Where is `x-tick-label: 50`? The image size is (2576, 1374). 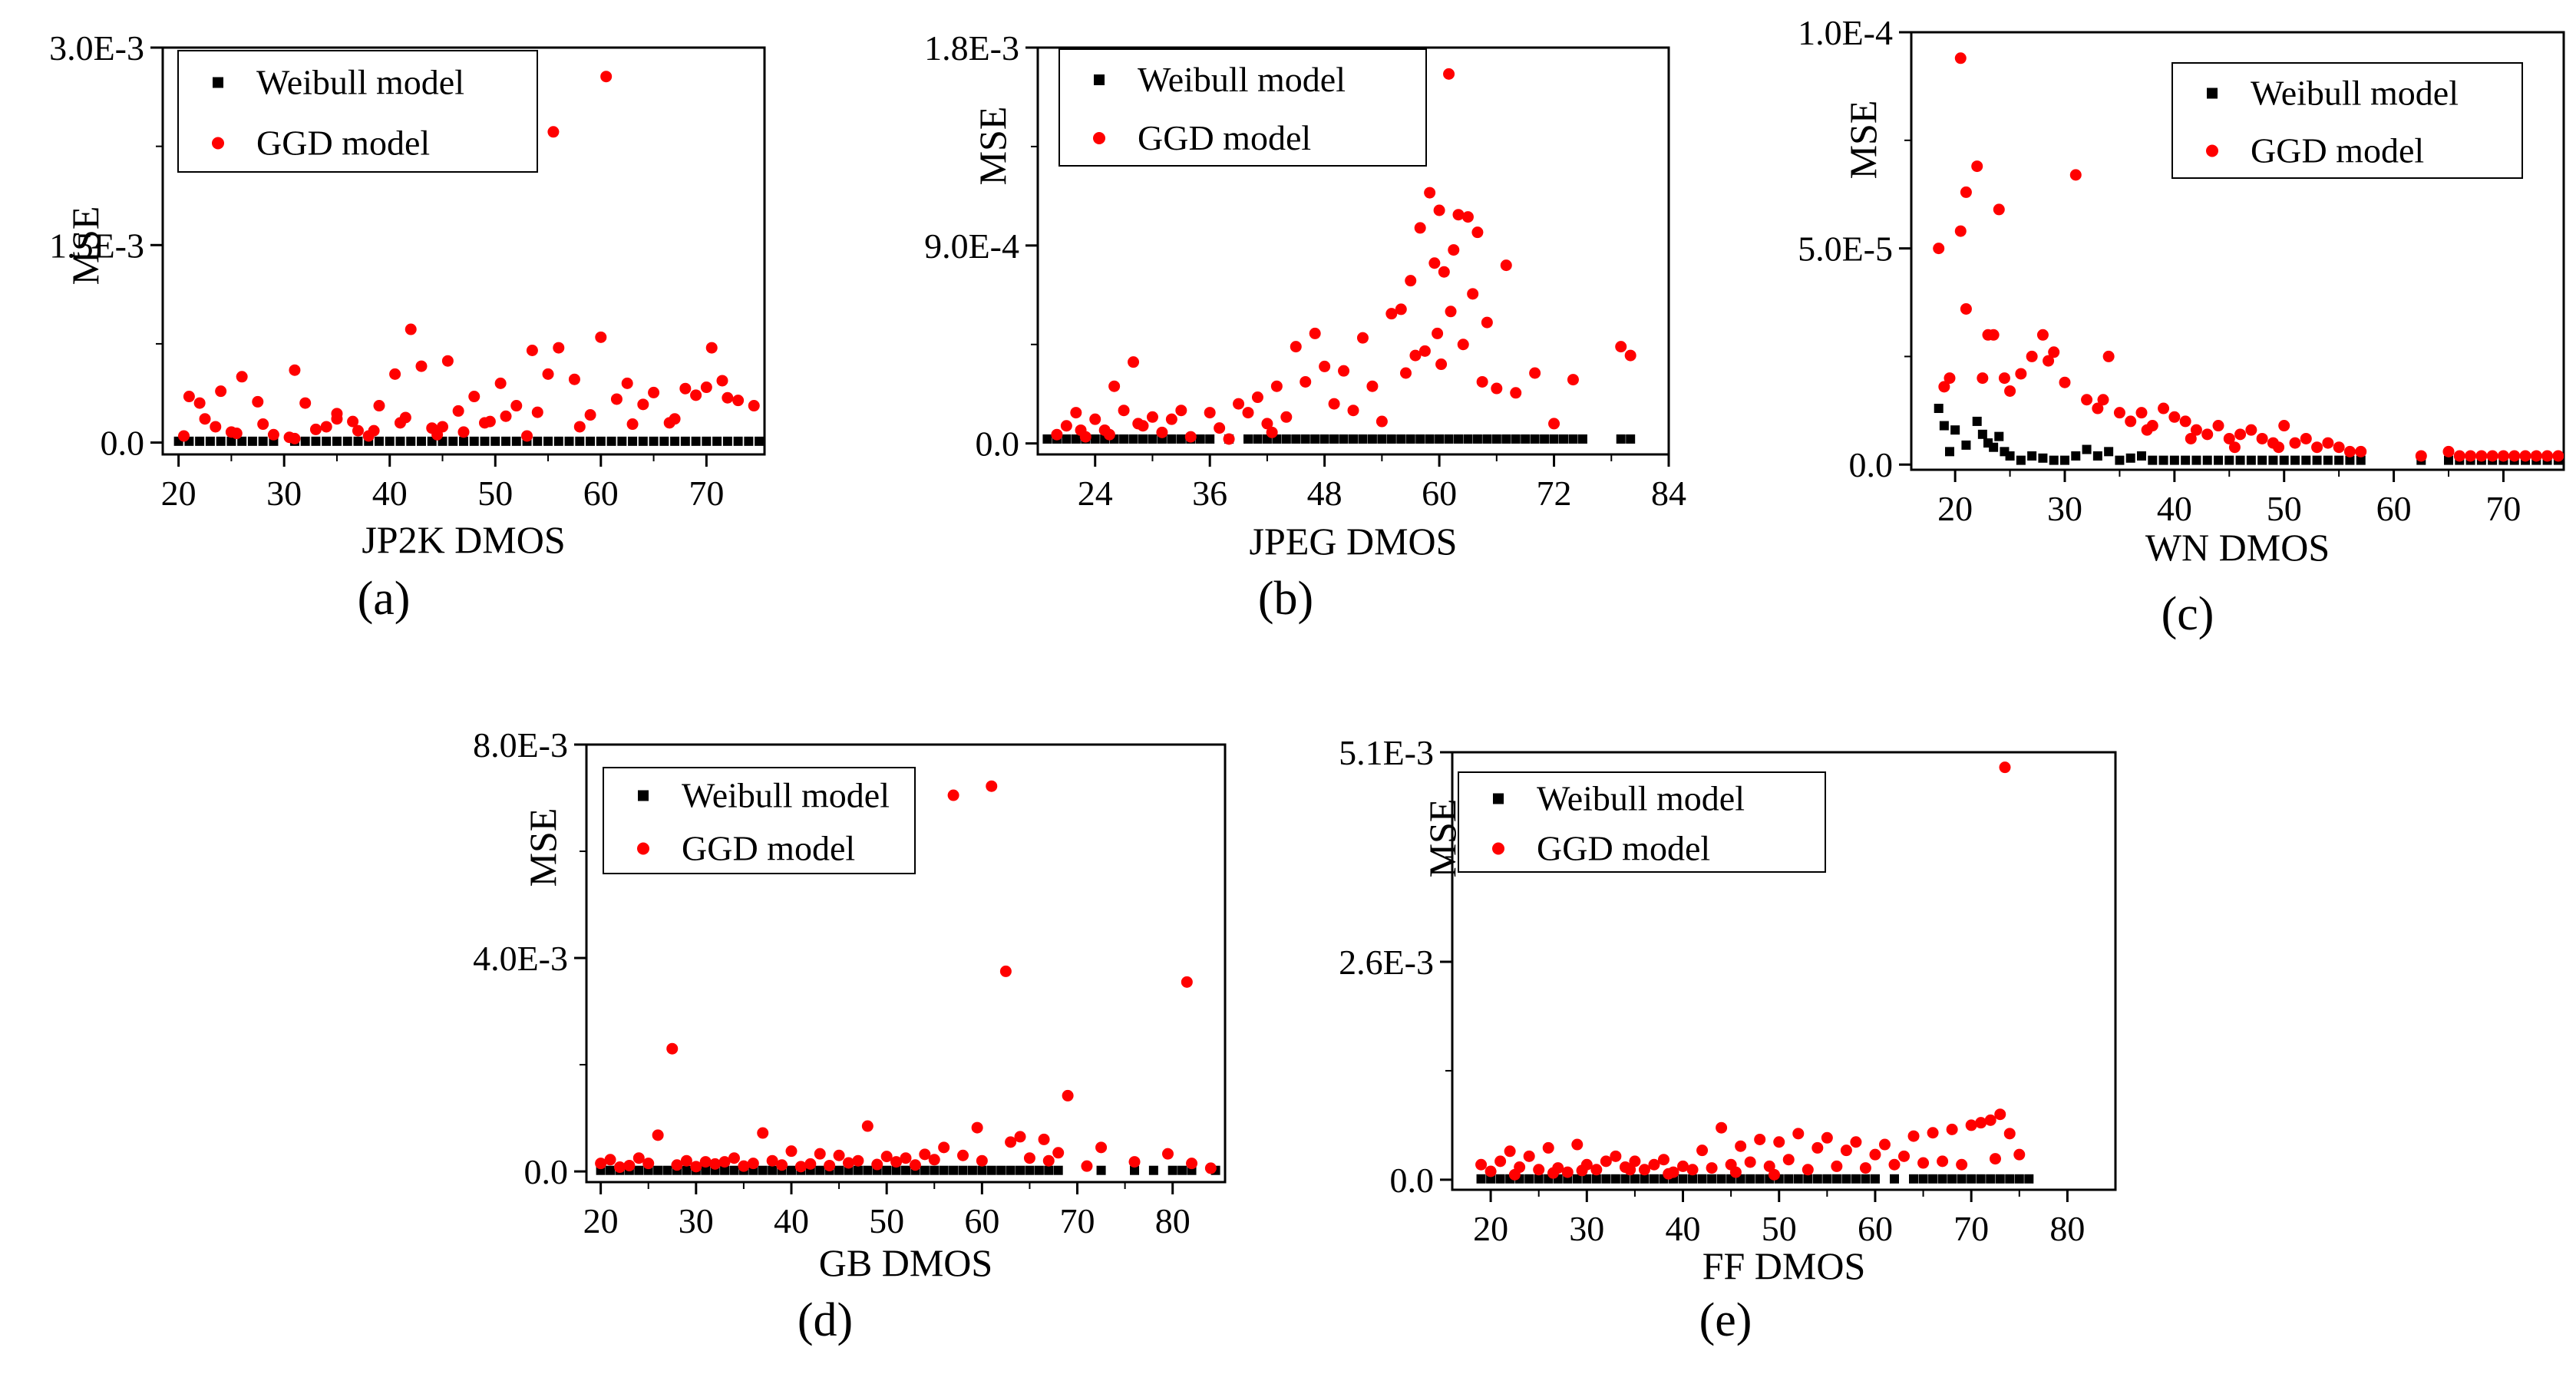 x-tick-label: 50 is located at coordinates (1779, 1228).